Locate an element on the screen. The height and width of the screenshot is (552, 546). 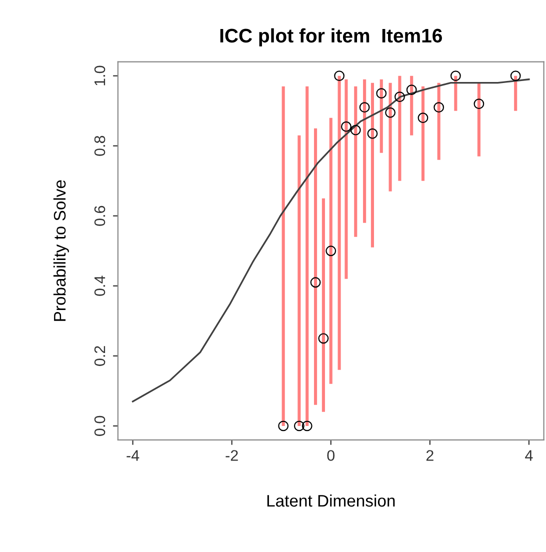
y-tick-label: 0.2 is located at coordinates (100, 356).